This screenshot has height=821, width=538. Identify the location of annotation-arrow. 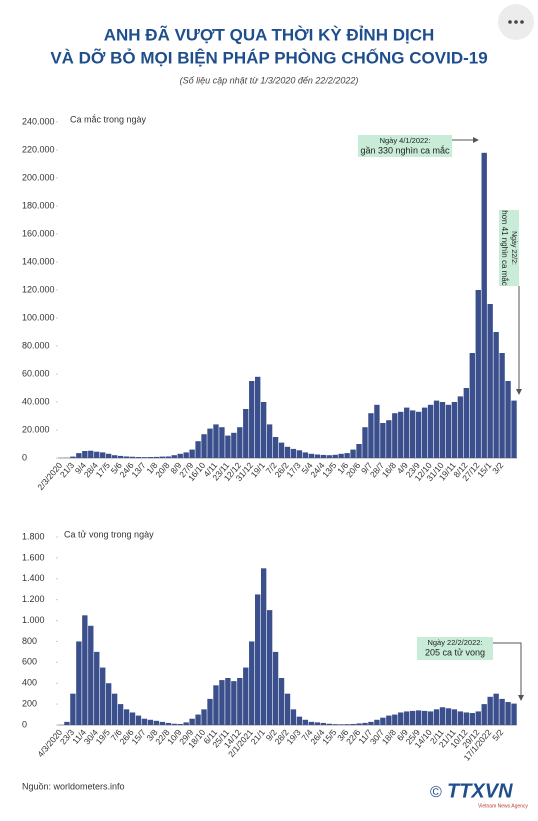
(508, 671).